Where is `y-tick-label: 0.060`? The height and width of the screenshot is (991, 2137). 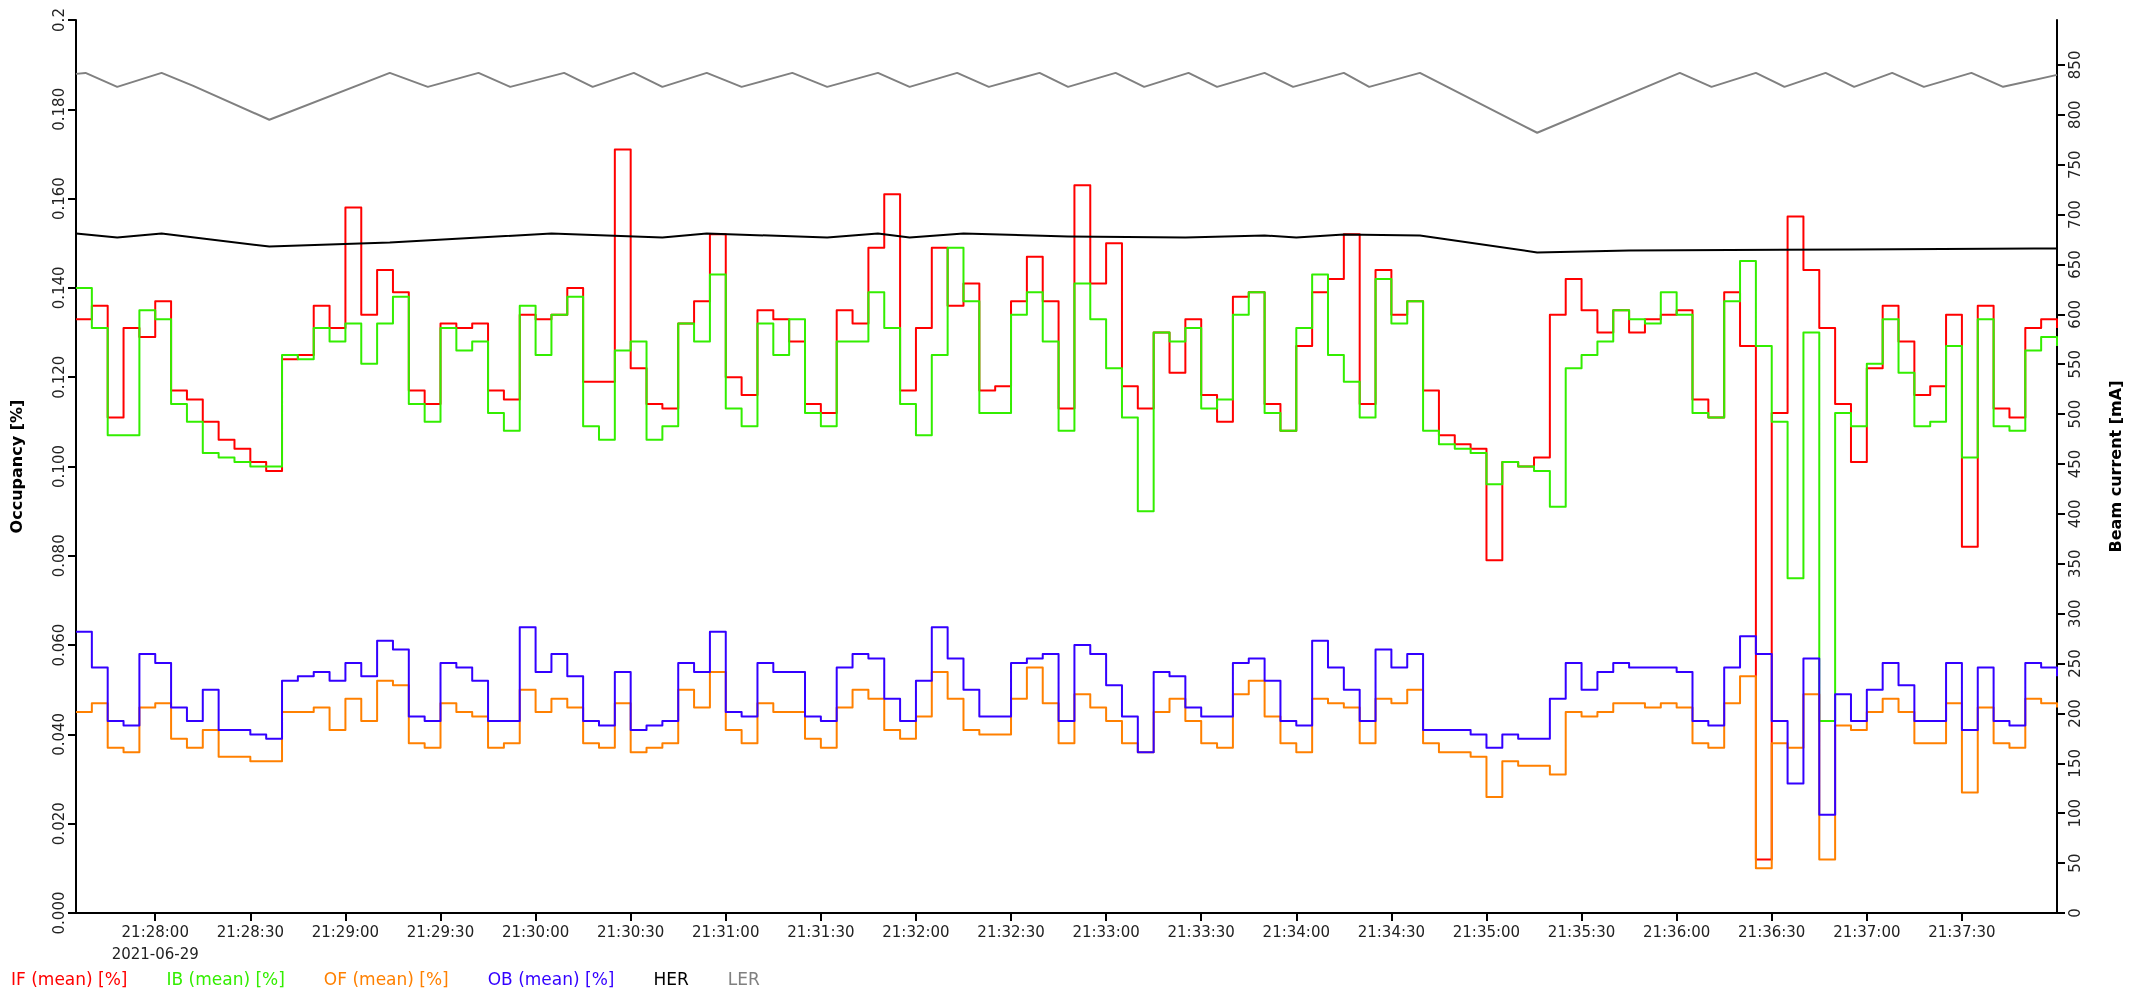 y-tick-label: 0.060 is located at coordinates (58, 645).